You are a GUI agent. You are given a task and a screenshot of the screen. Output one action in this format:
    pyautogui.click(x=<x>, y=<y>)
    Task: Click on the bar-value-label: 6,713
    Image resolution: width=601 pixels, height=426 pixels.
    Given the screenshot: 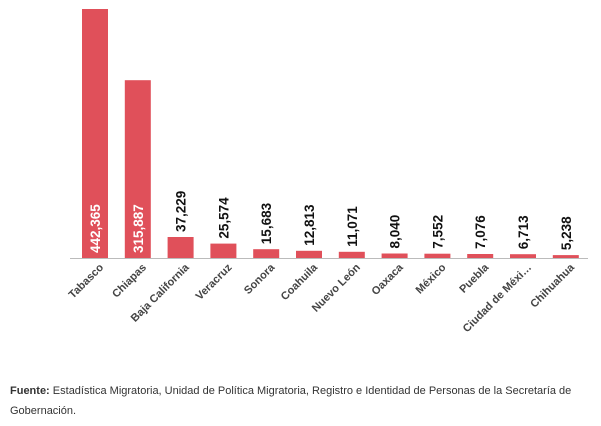 What is the action you would take?
    pyautogui.click(x=523, y=232)
    